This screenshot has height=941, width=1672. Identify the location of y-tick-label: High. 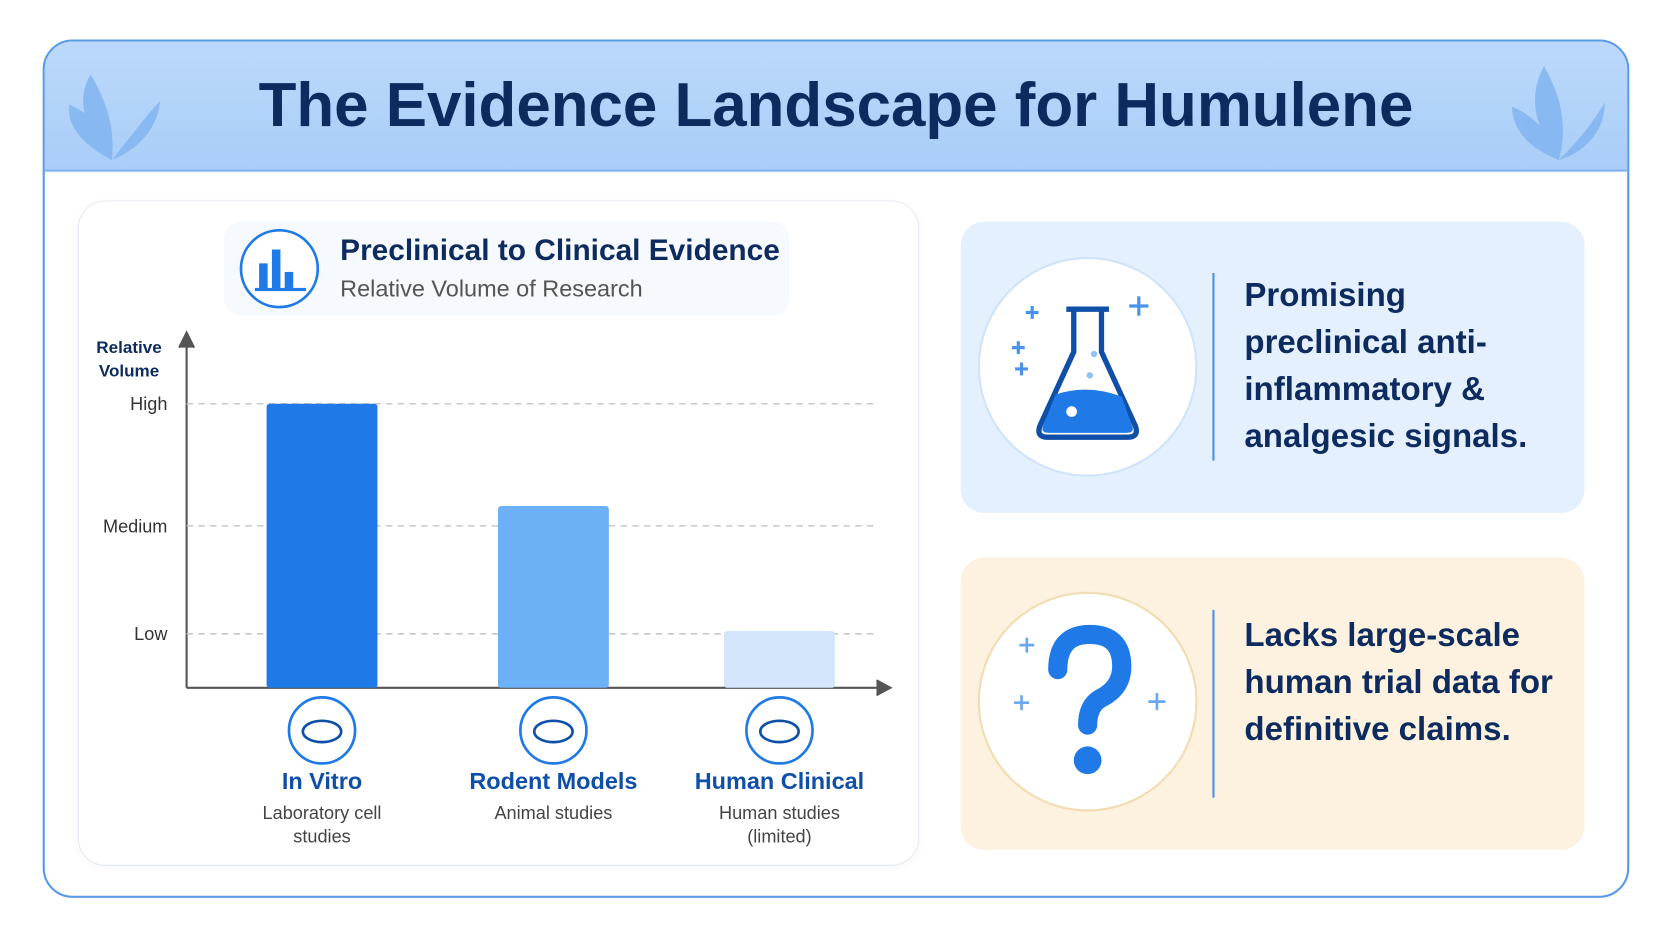
(148, 404).